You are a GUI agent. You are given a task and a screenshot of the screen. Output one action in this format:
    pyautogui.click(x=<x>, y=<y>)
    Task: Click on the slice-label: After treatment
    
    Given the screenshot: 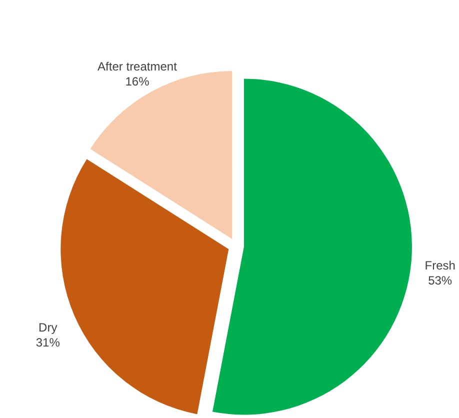 What is the action you would take?
    pyautogui.click(x=138, y=66)
    